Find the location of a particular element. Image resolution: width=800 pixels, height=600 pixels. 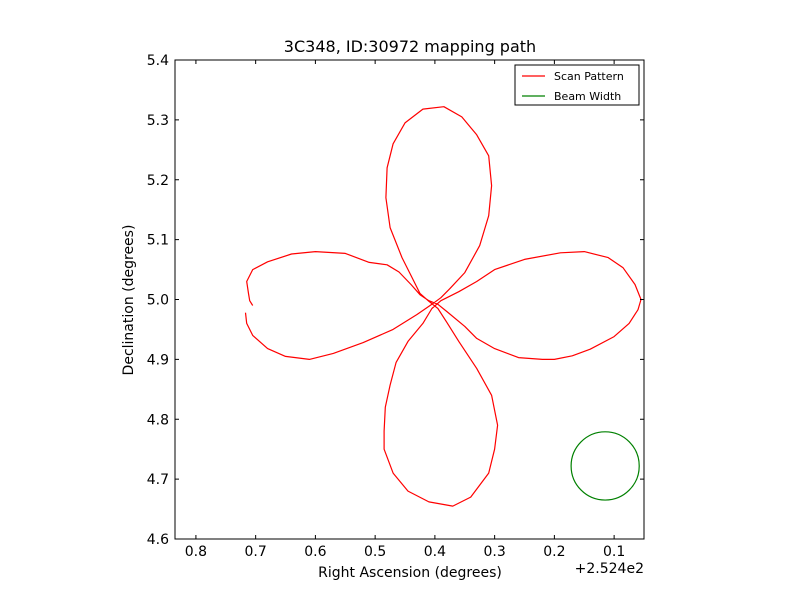

legend: Scan Pattern Beam Width is located at coordinates (577, 85).